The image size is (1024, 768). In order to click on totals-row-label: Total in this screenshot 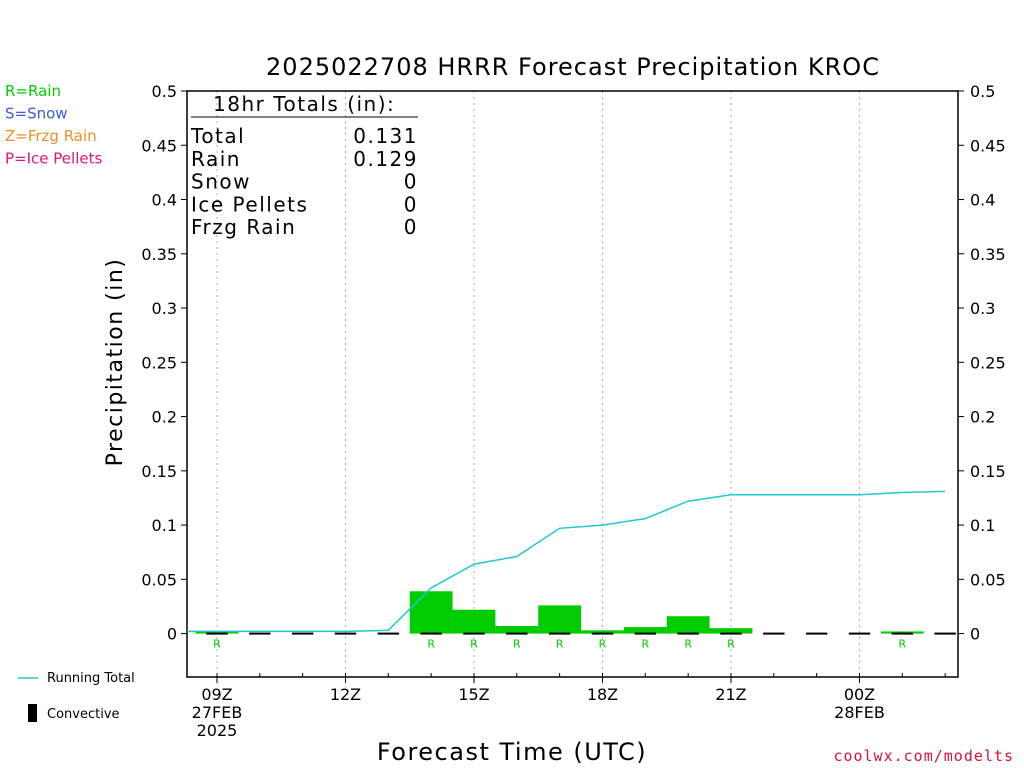, I will do `click(217, 136)`.